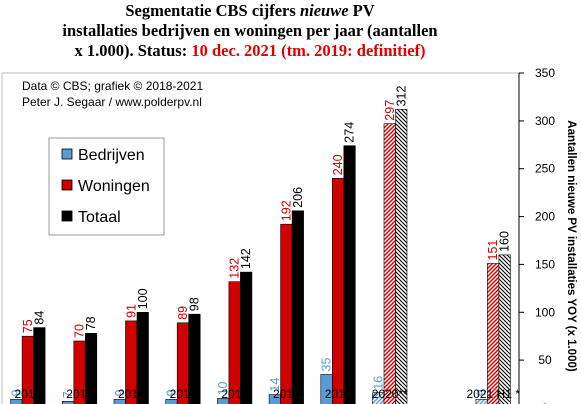 This screenshot has width=581, height=404. Describe the element at coordinates (350, 132) in the screenshot. I see `value-label-totaal-2019: 274` at that location.